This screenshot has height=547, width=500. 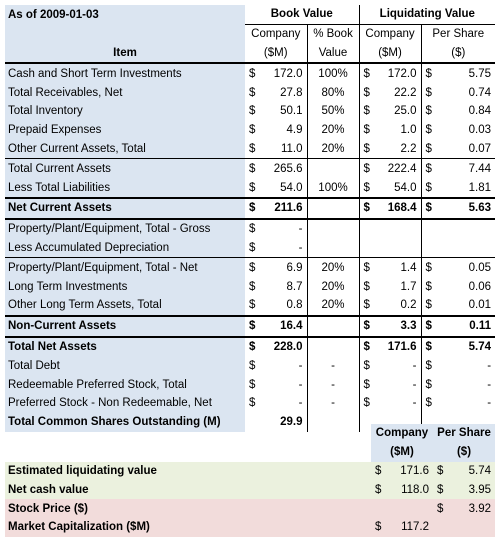 What do you see at coordinates (441, 527) in the screenshot?
I see `summary-per-share-dollar` at bounding box center [441, 527].